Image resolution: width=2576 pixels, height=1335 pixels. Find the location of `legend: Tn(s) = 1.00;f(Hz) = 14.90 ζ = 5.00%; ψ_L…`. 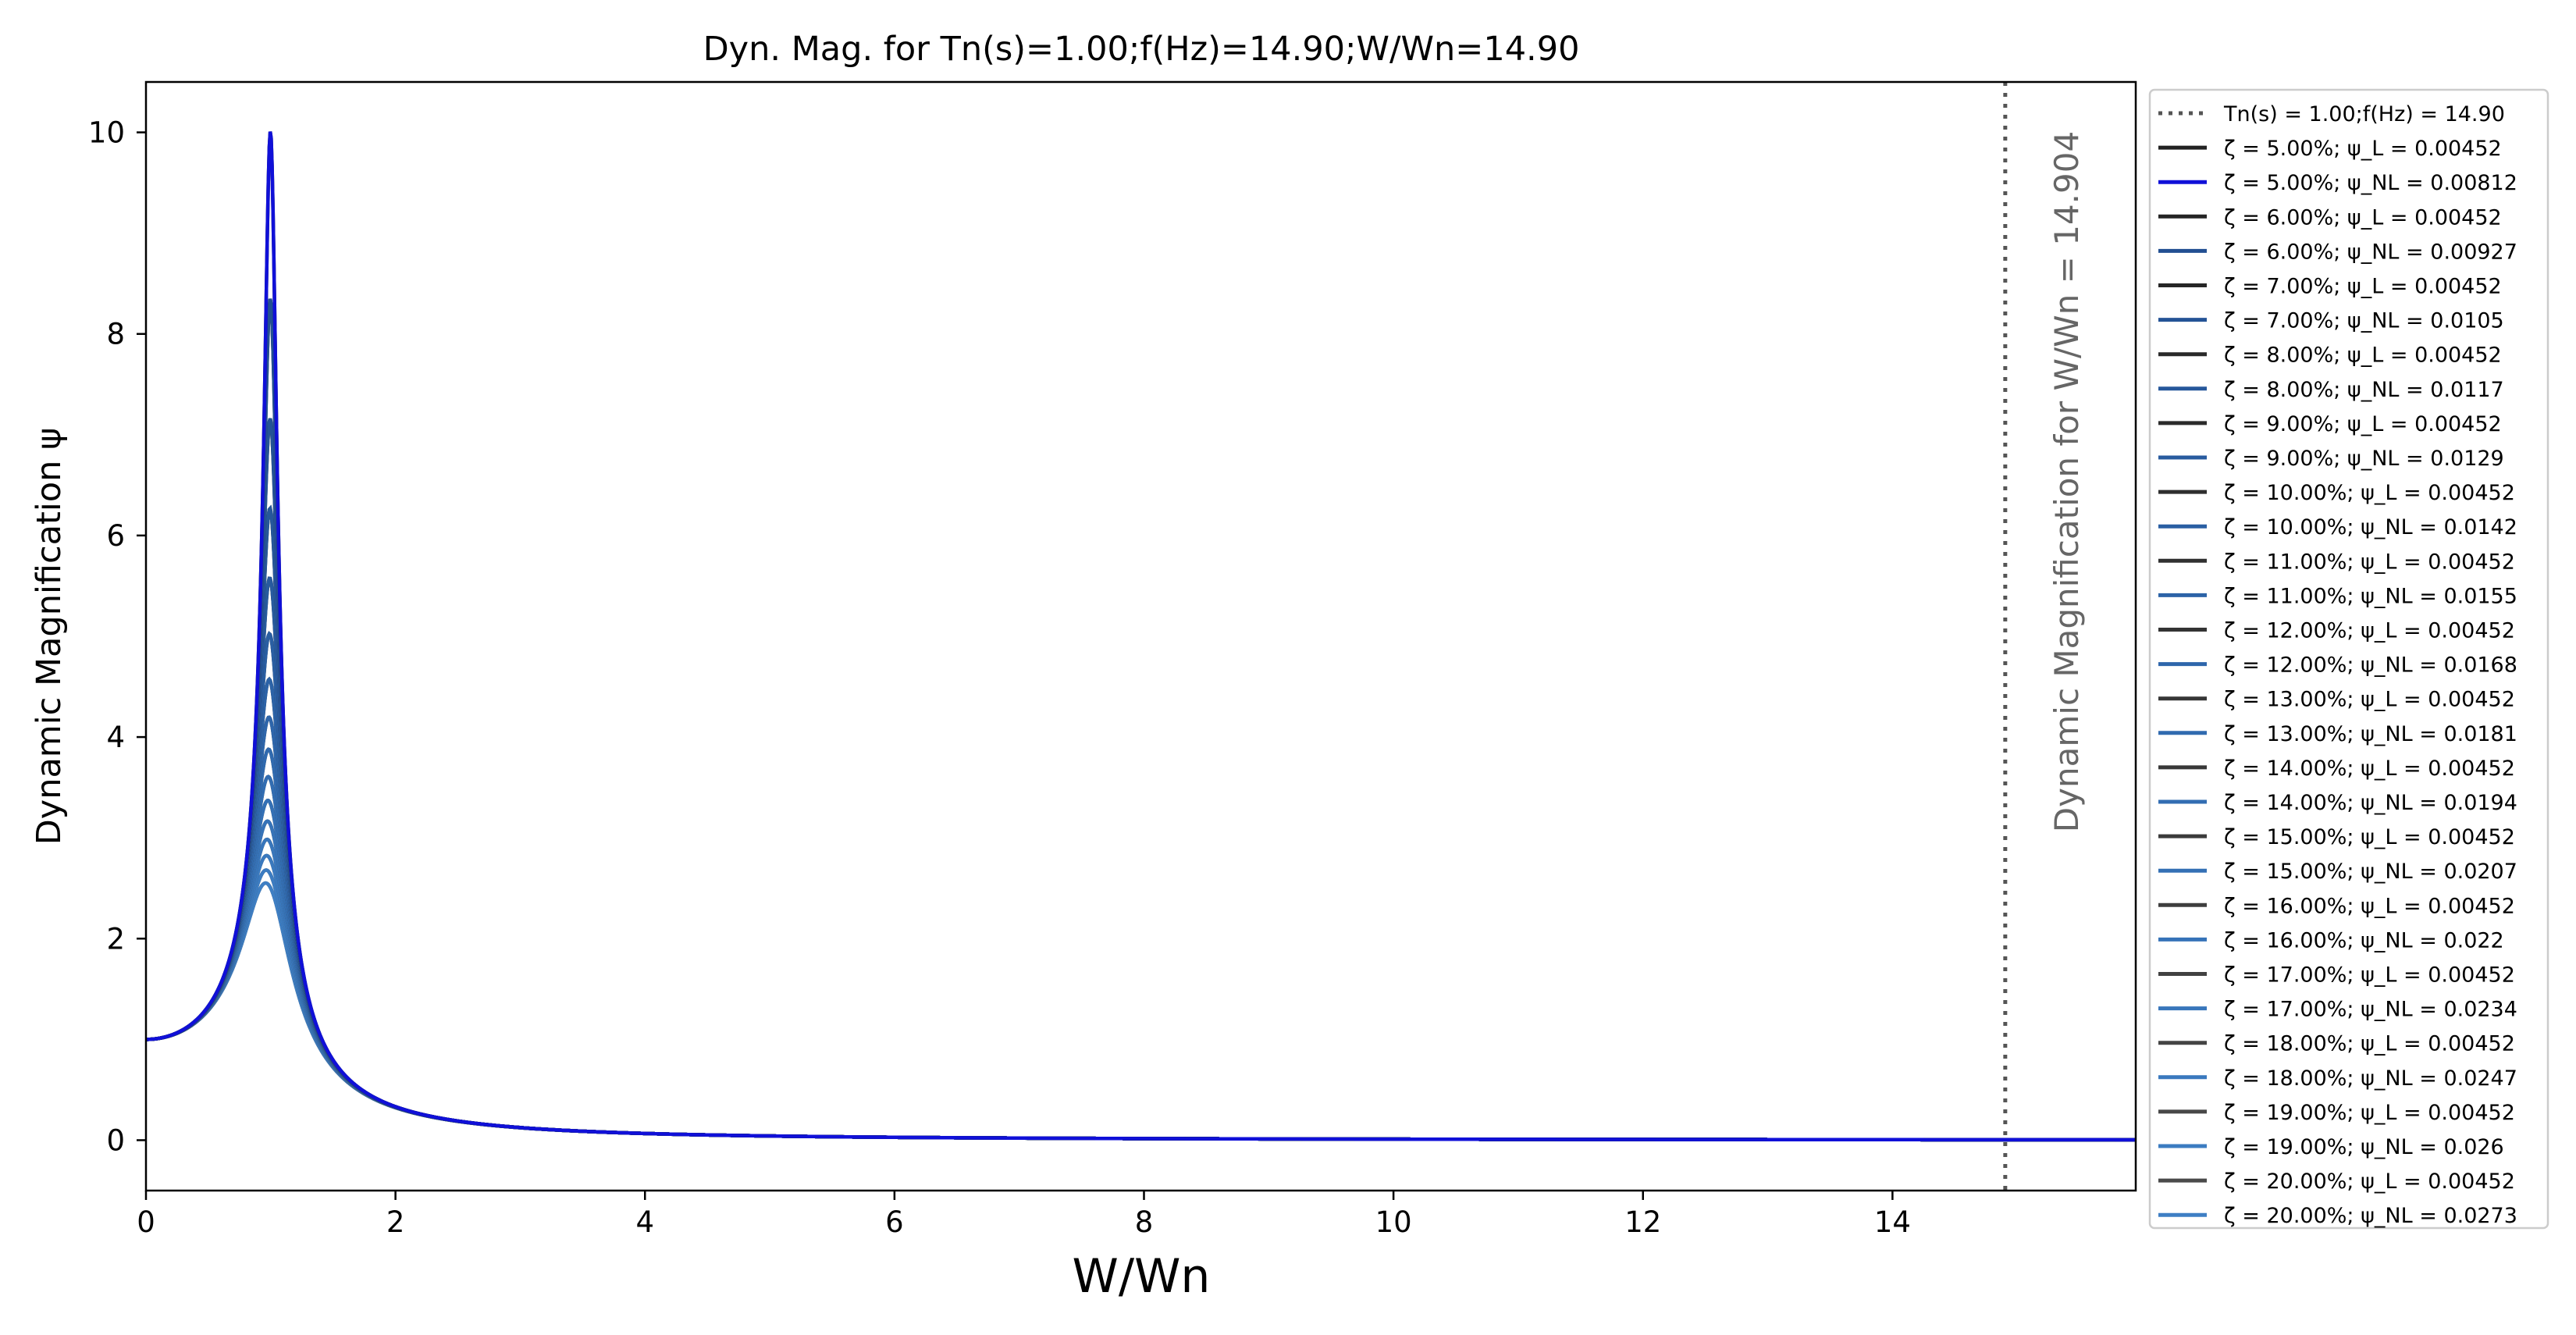

legend: Tn(s) = 1.00;f(Hz) = 14.90 ζ = 5.00%; ψ_L… is located at coordinates (2348, 659).